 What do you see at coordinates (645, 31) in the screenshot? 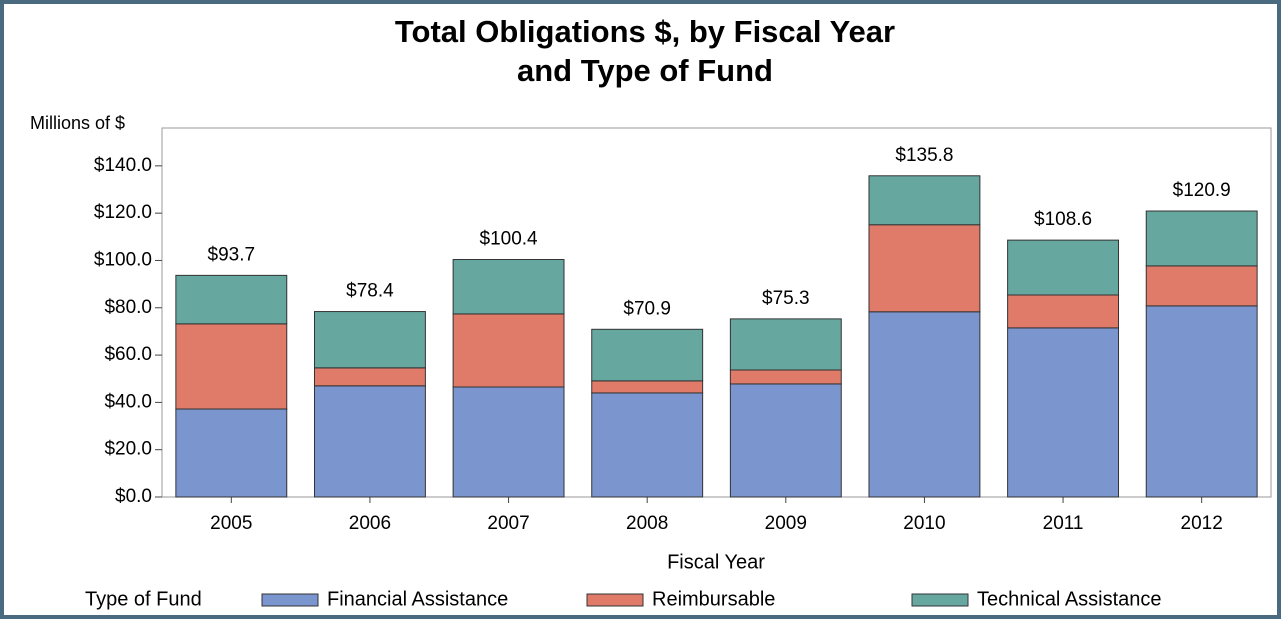
I see `chart-title: Total Obligations $, by Fiscal Year` at bounding box center [645, 31].